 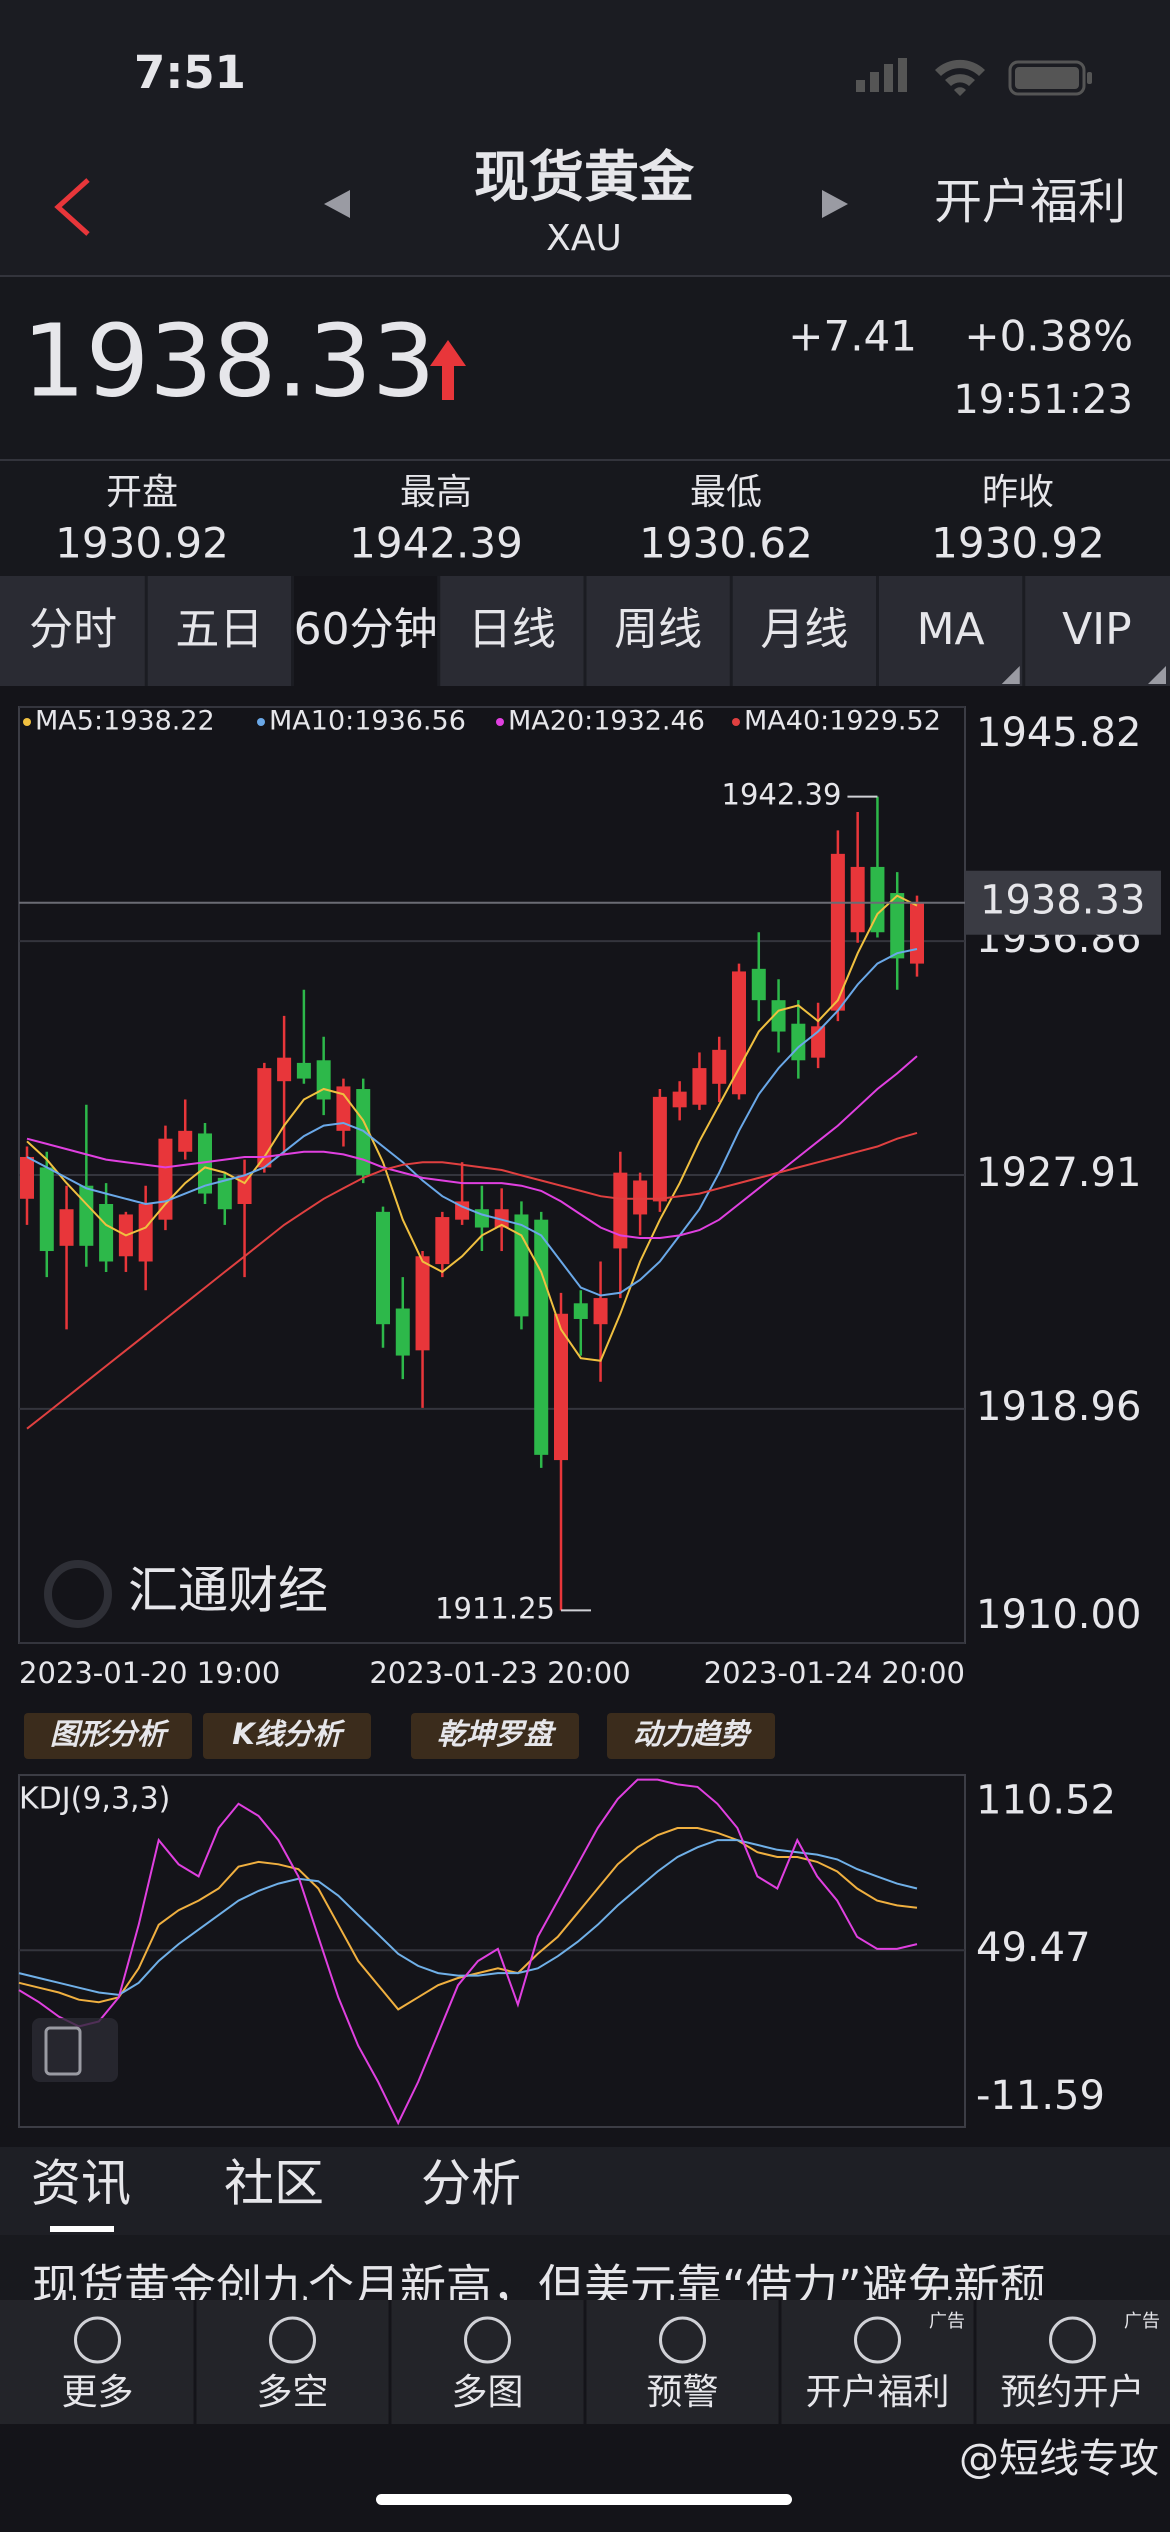 What do you see at coordinates (951, 629) in the screenshot?
I see `period-tab: MA` at bounding box center [951, 629].